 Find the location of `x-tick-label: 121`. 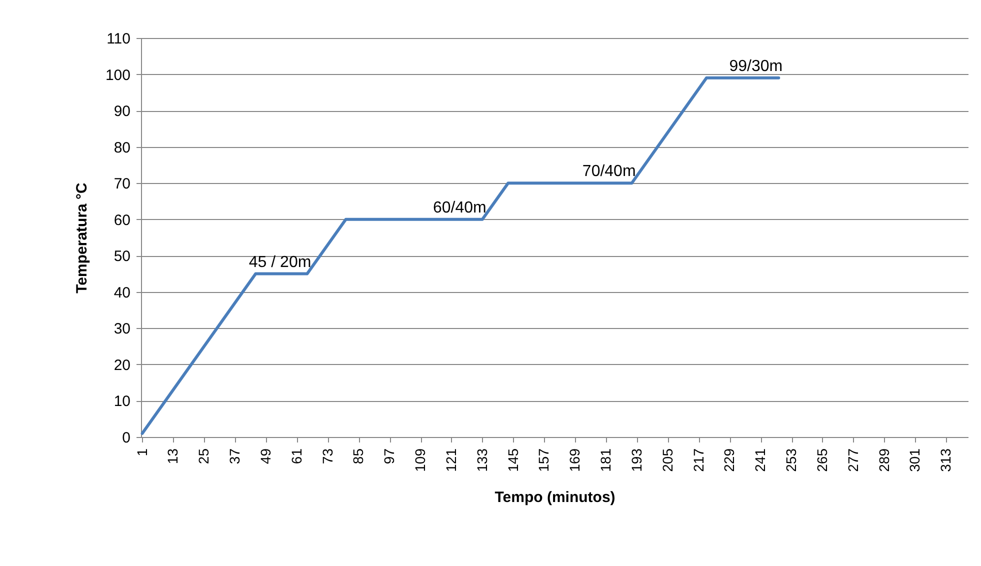

x-tick-label: 121 is located at coordinates (450, 460).